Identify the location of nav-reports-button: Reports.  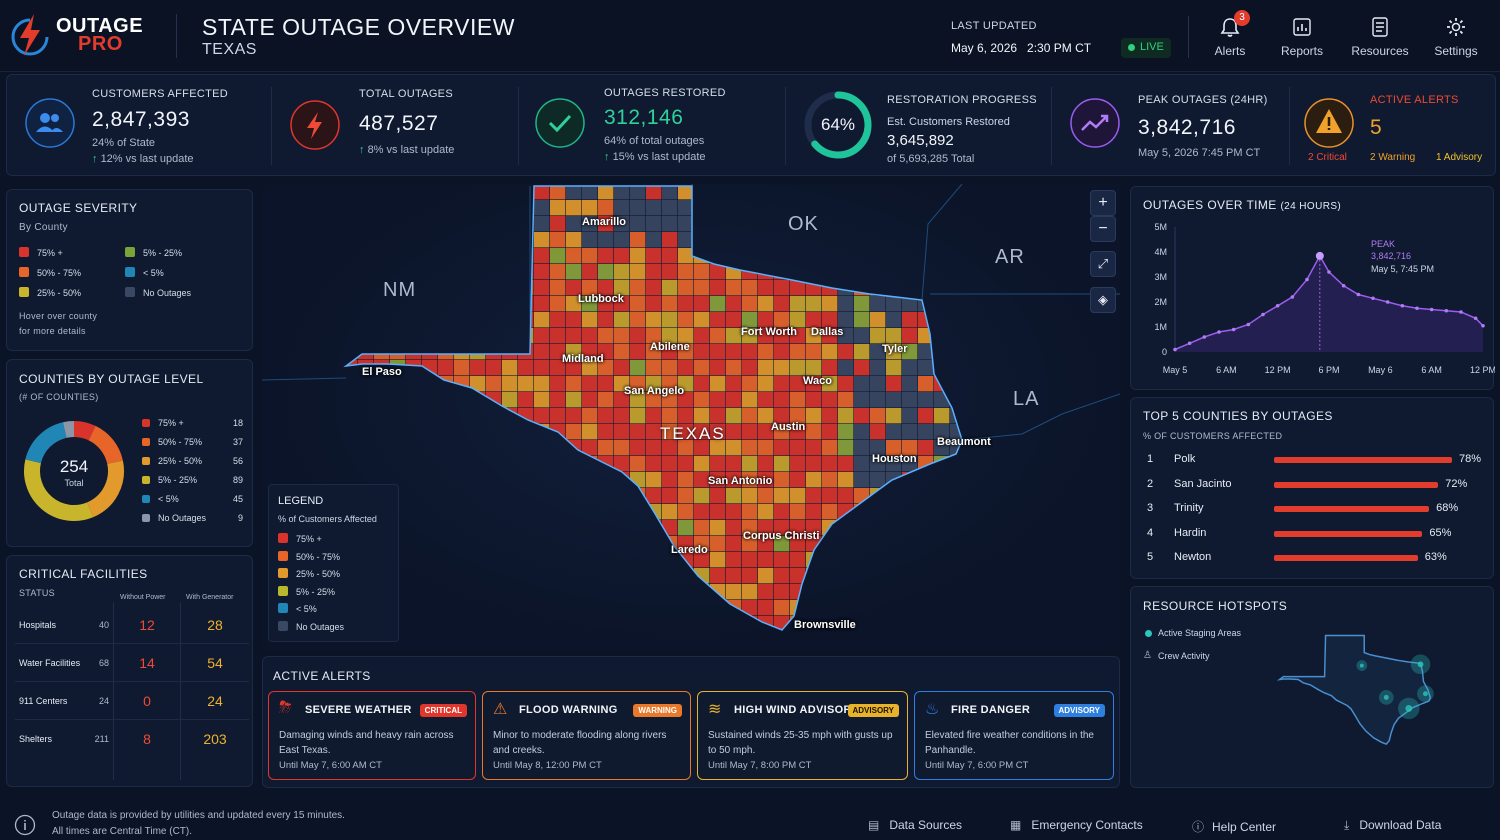
(1302, 38).